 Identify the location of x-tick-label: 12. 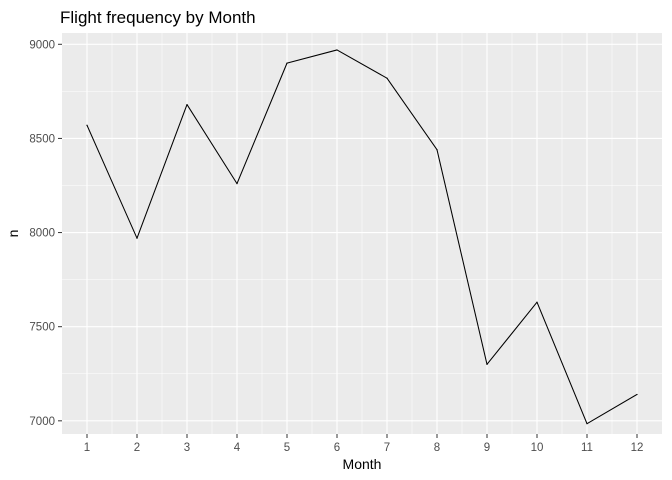
(637, 448).